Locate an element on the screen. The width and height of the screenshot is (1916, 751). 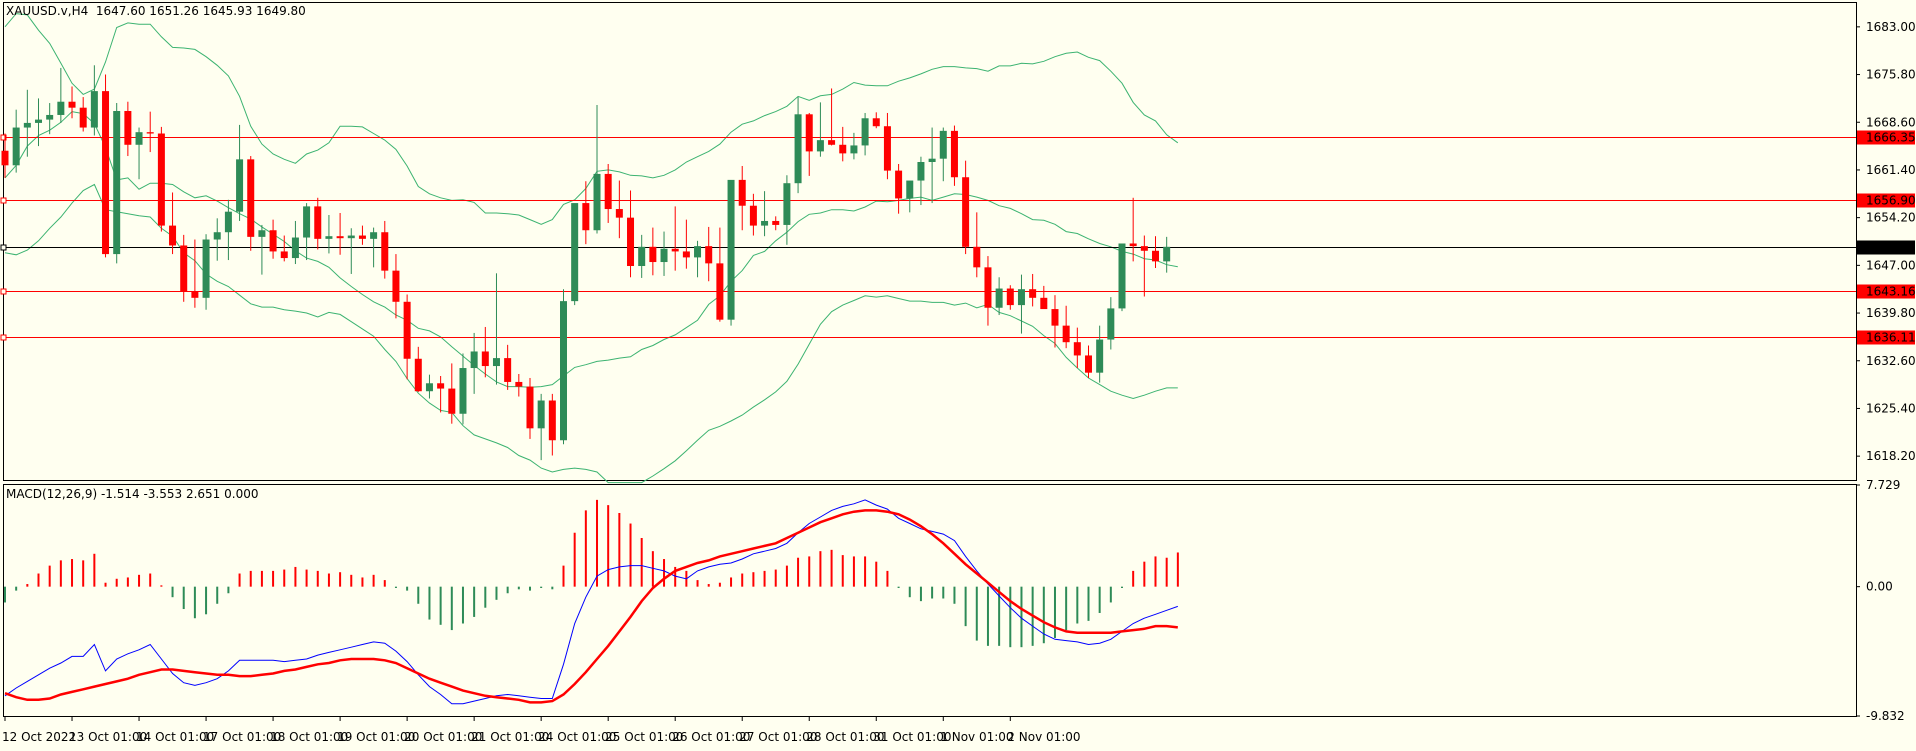
time-tick-label: 25 Oct 01:00 is located at coordinates (644, 737).